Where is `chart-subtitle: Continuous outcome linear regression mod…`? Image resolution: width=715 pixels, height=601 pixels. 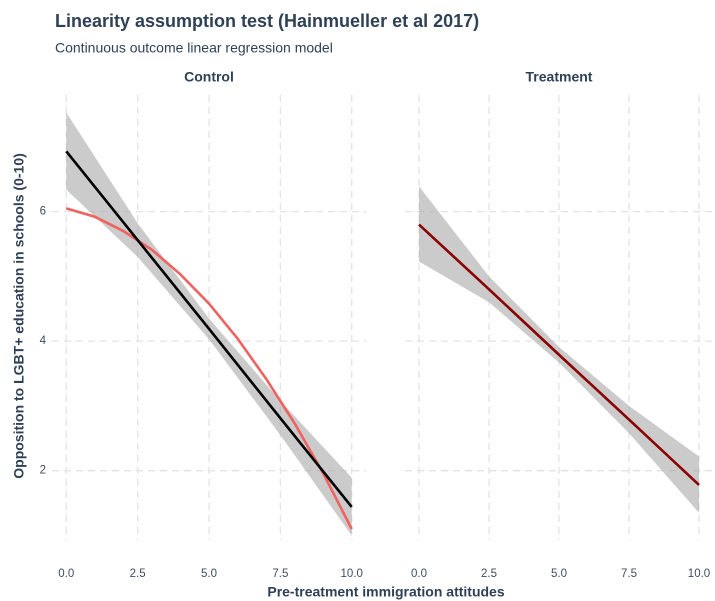 chart-subtitle: Continuous outcome linear regression mod… is located at coordinates (194, 48).